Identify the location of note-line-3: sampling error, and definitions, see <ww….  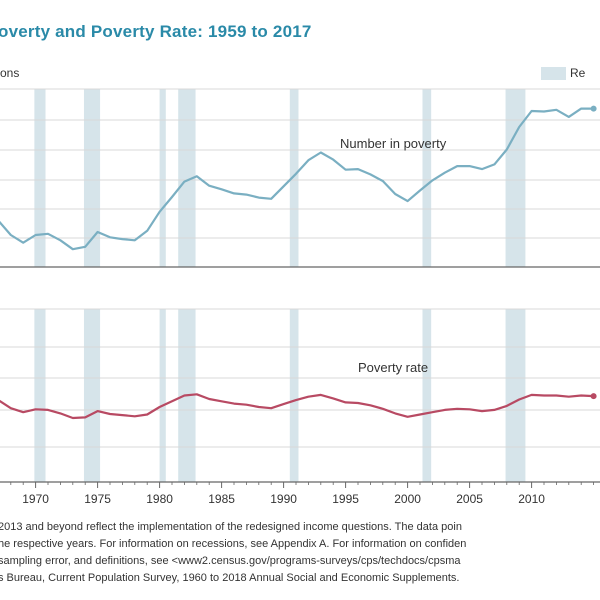
(230, 561).